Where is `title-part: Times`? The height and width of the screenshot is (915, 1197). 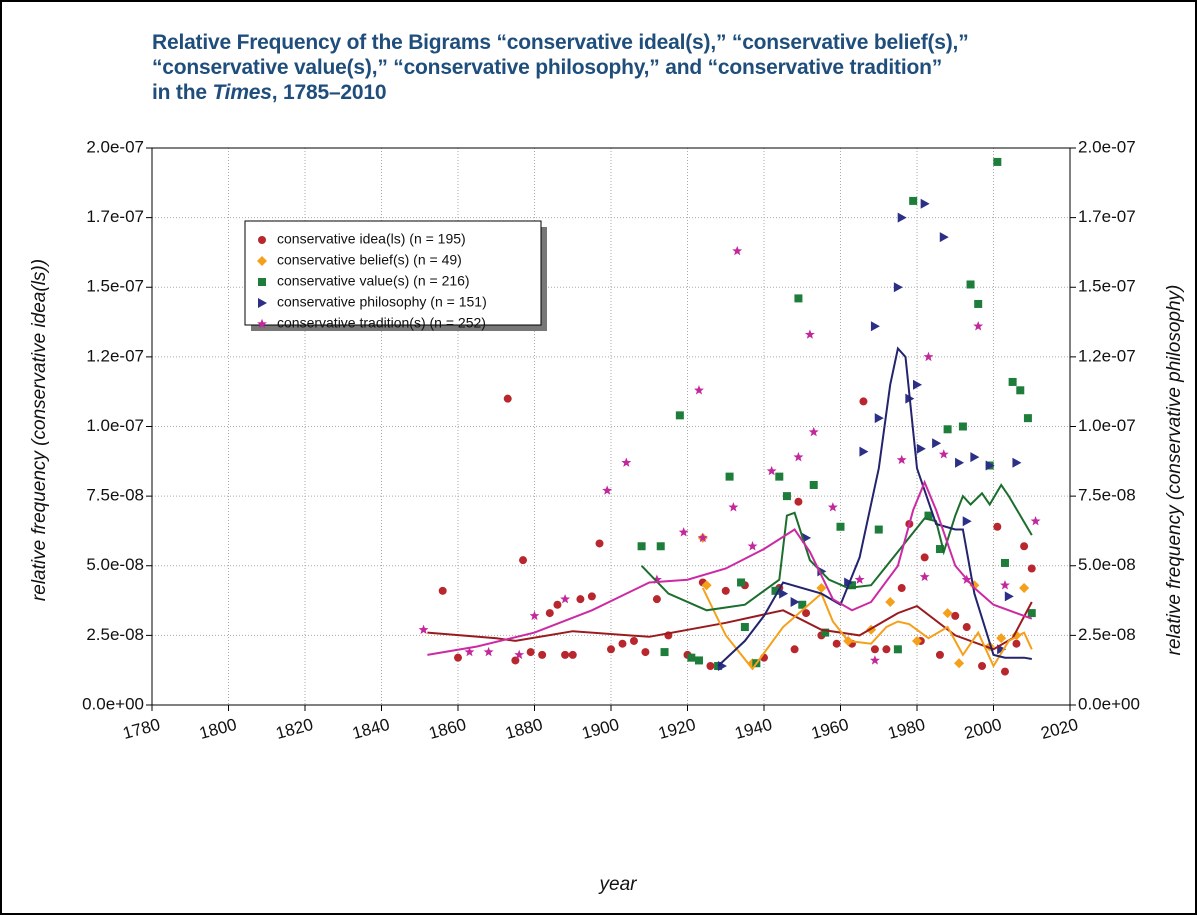
title-part: Times is located at coordinates (242, 92).